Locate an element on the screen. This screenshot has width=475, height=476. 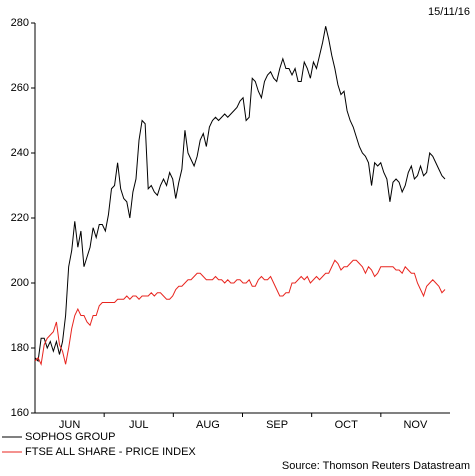
x-tick-label: JUN is located at coordinates (69, 425).